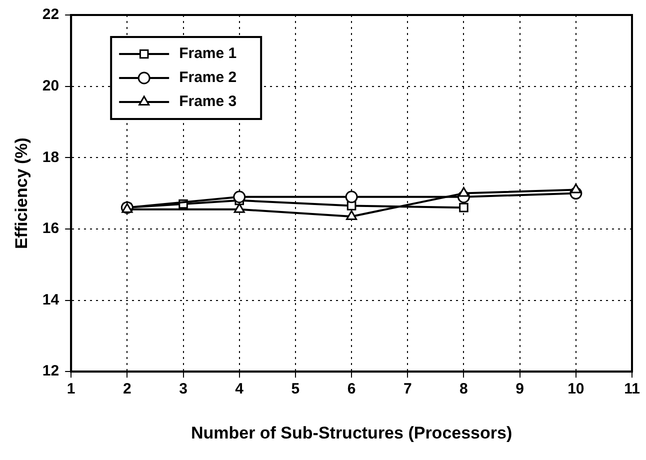  What do you see at coordinates (127, 389) in the screenshot?
I see `x-tick-label: 2` at bounding box center [127, 389].